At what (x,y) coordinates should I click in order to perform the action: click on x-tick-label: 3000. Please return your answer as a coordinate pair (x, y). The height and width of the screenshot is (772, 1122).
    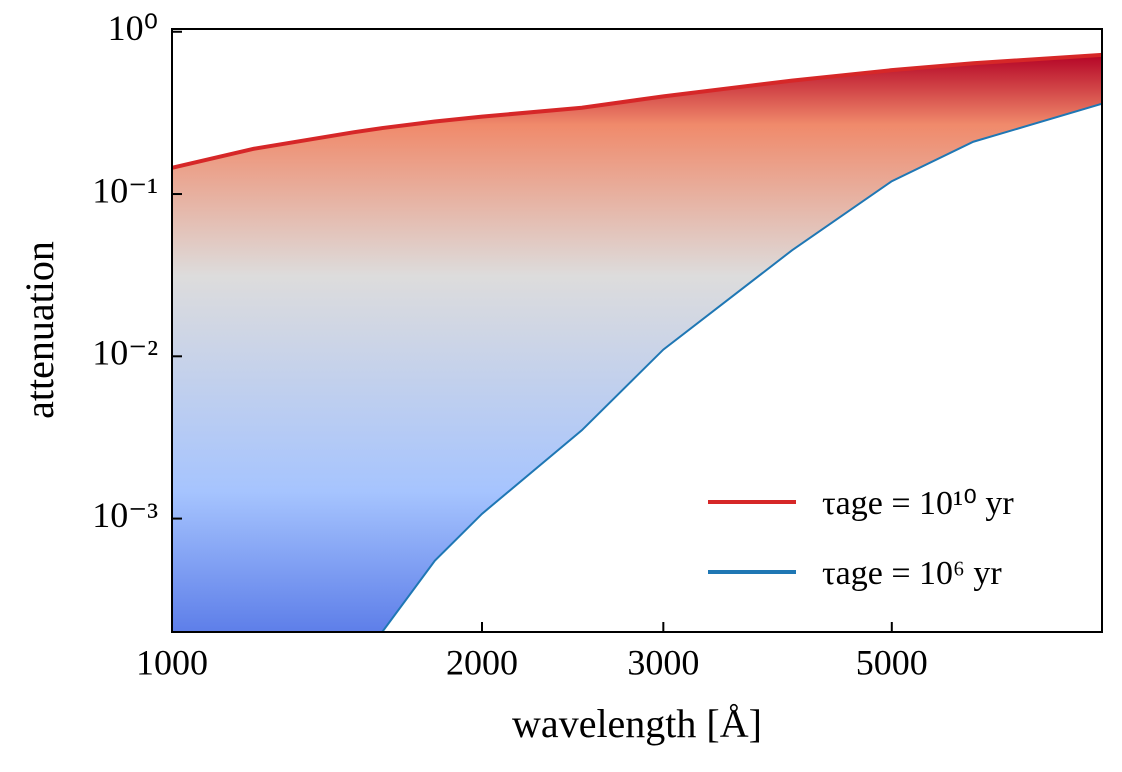
    Looking at the image, I should click on (663, 662).